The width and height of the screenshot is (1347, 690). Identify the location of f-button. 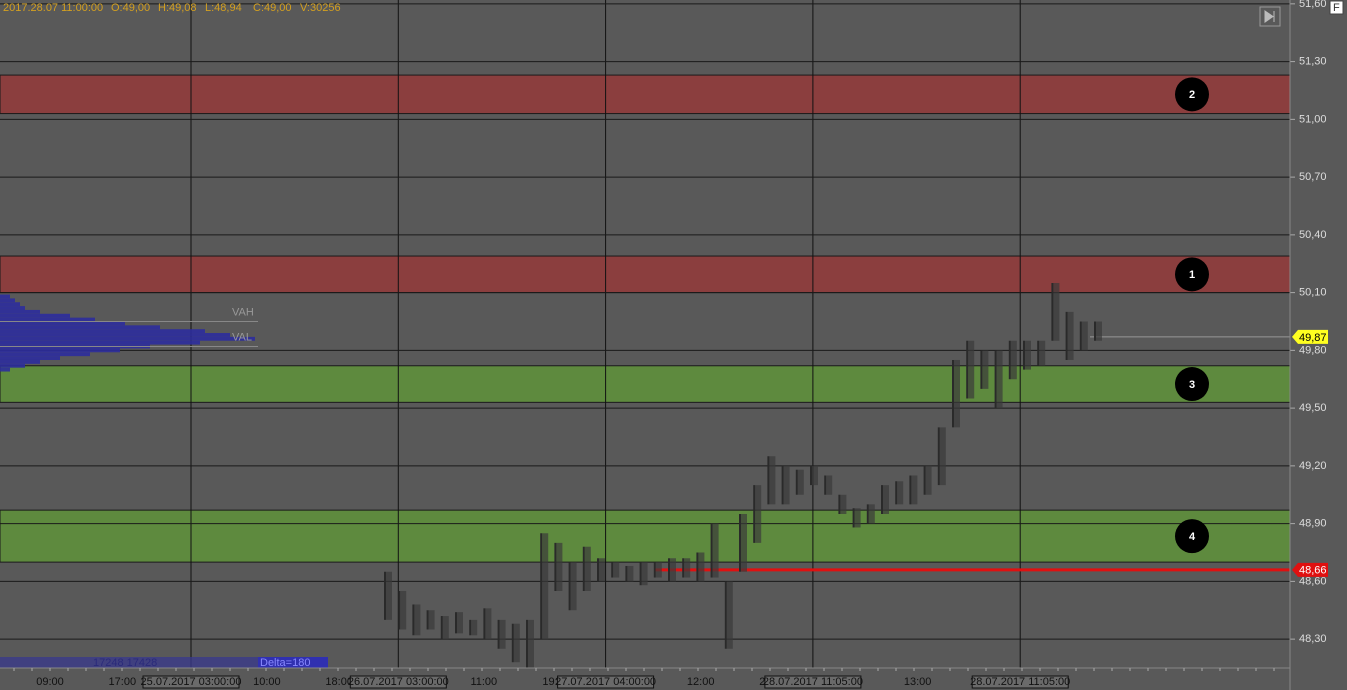
(1336, 7).